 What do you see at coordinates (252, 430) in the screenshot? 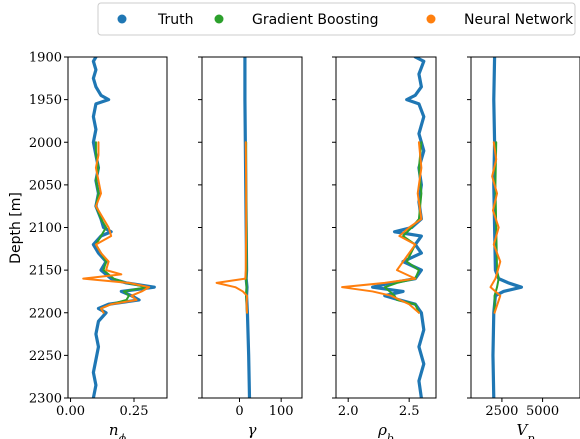
I see `panel-2-x-axis-label: γ` at bounding box center [252, 430].